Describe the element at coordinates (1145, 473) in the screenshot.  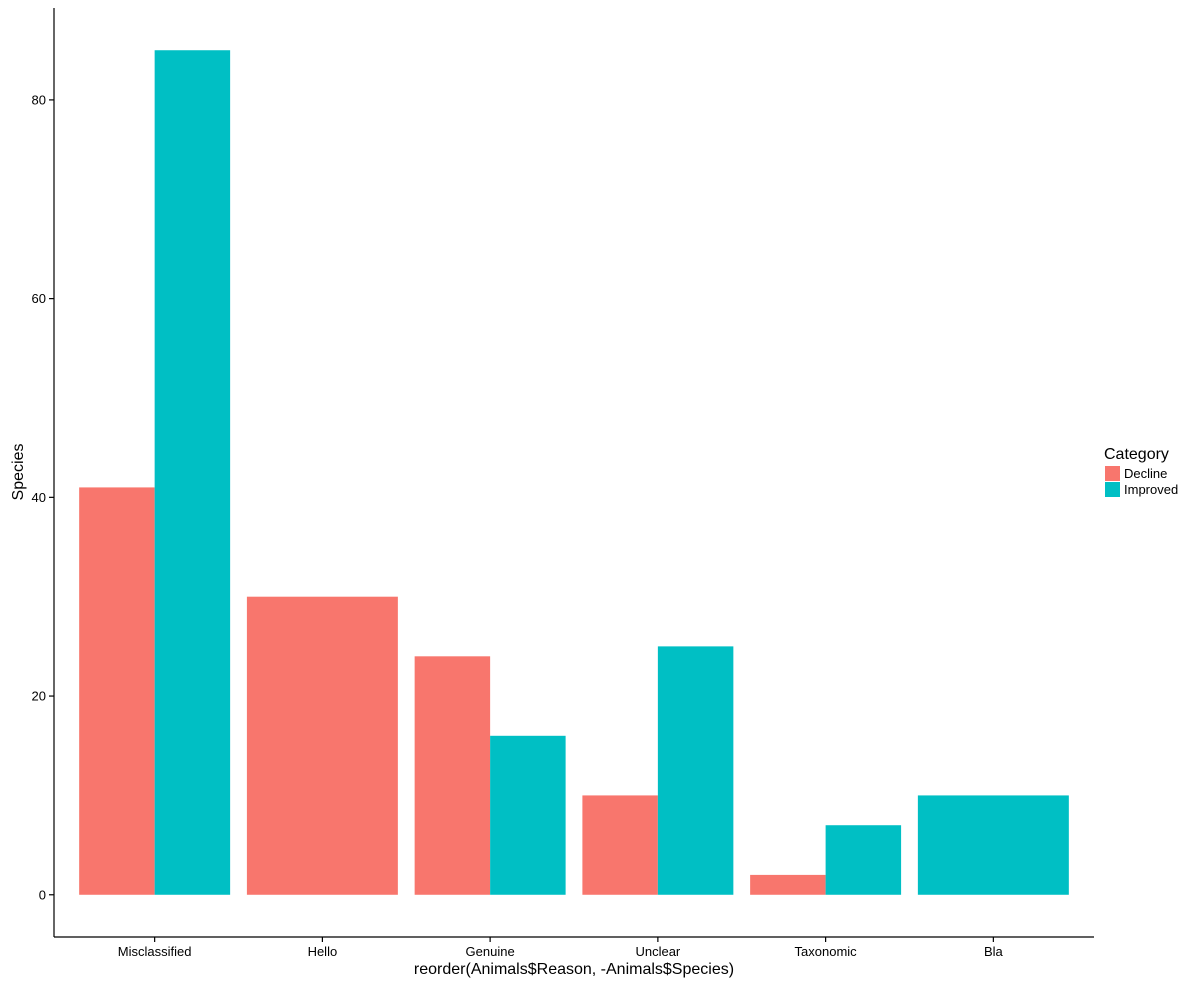
I see `legend-label-decline: Decline` at that location.